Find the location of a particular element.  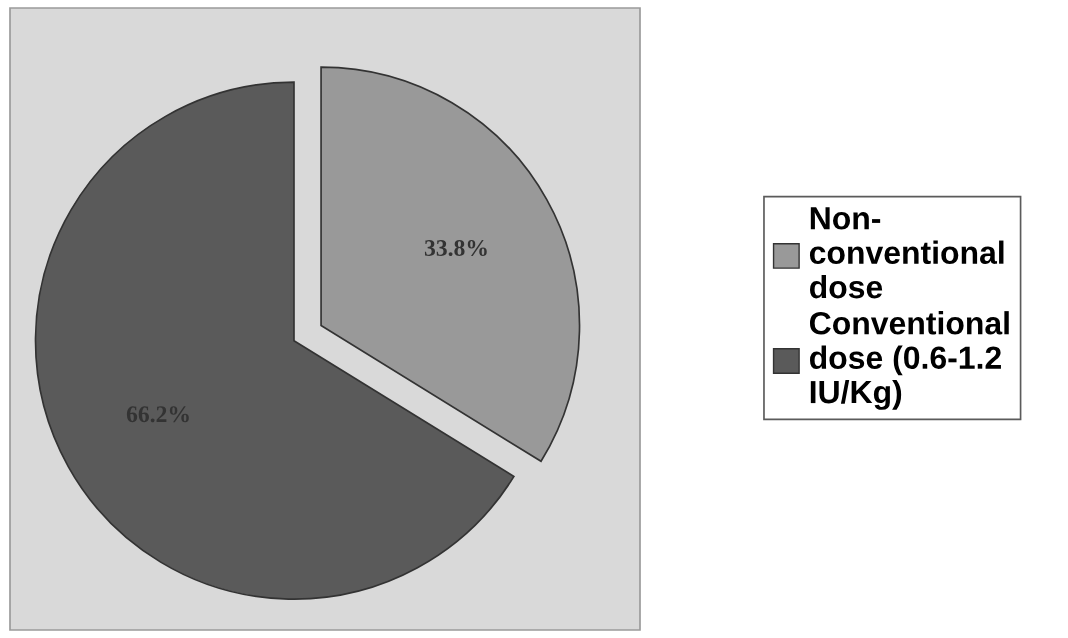

legend-label: Conventional dose (0.6-1.2 IU/Kg) is located at coordinates (909, 360).